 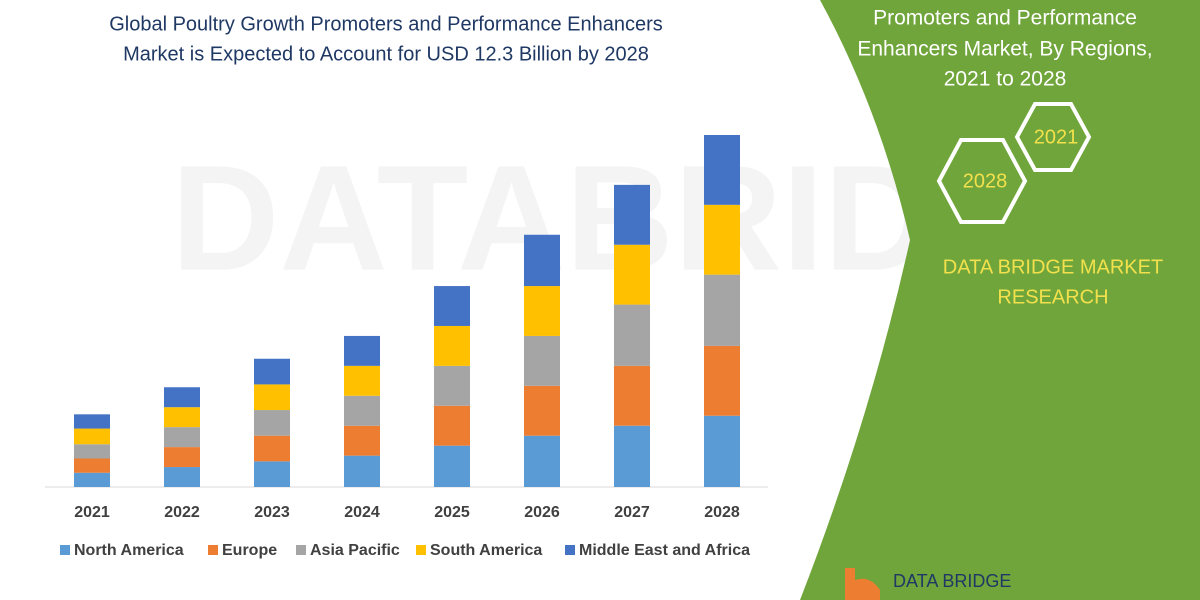 What do you see at coordinates (862, 584) in the screenshot?
I see `logo-icon` at bounding box center [862, 584].